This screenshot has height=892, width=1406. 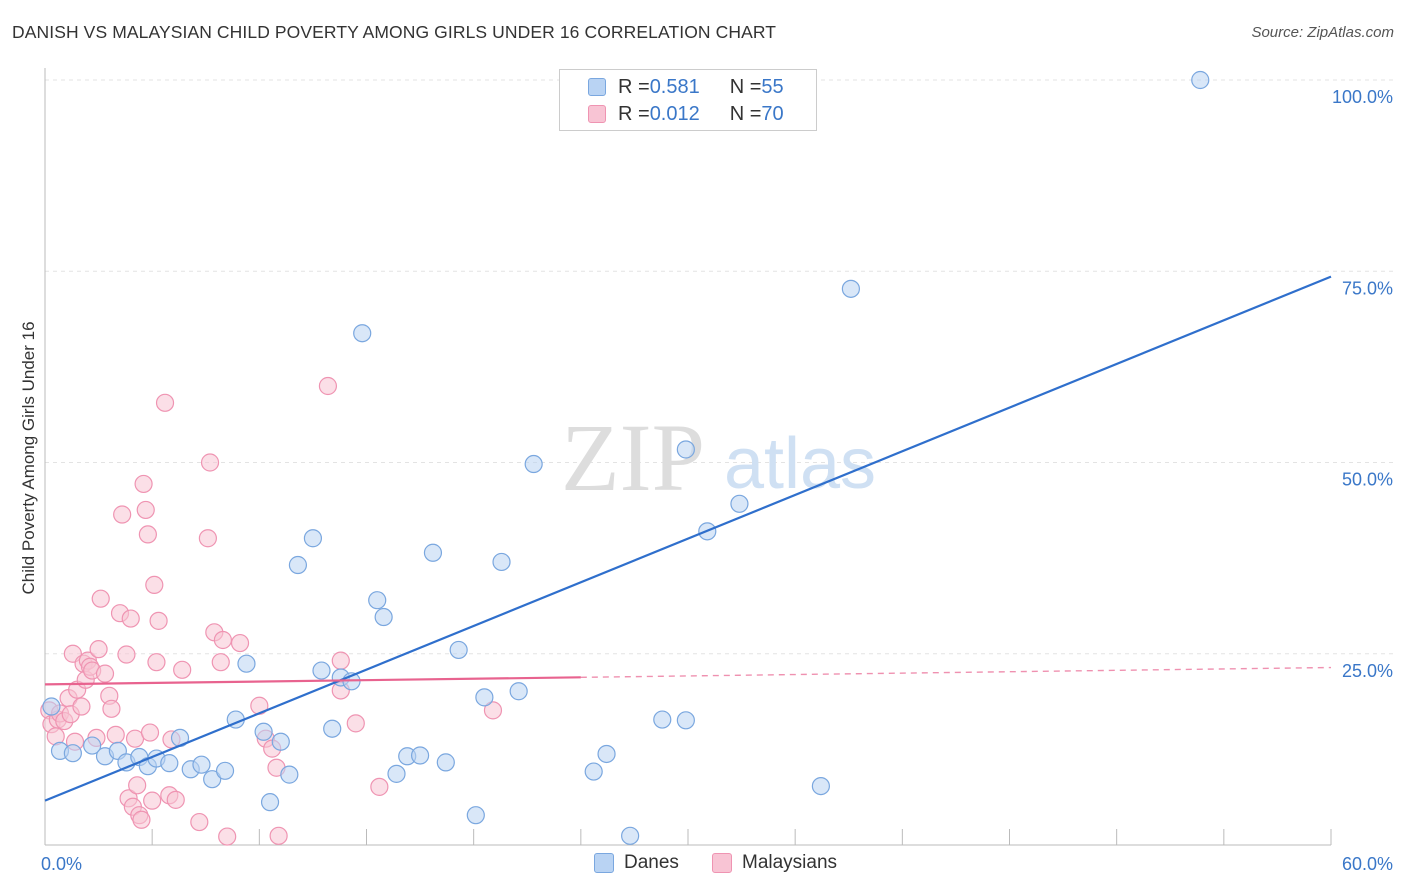 What do you see at coordinates (956, 672) in the screenshot?
I see `malaysians-trend-line-extension` at bounding box center [956, 672].